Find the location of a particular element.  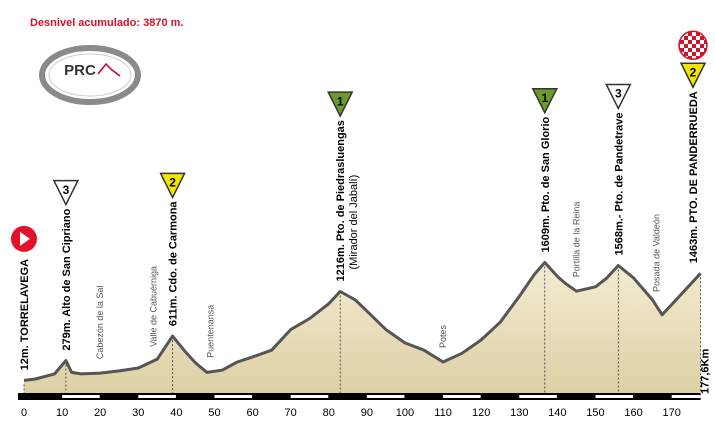

climb-label: 1216m. Pto. de Piedrasluengas is located at coordinates (341, 200).